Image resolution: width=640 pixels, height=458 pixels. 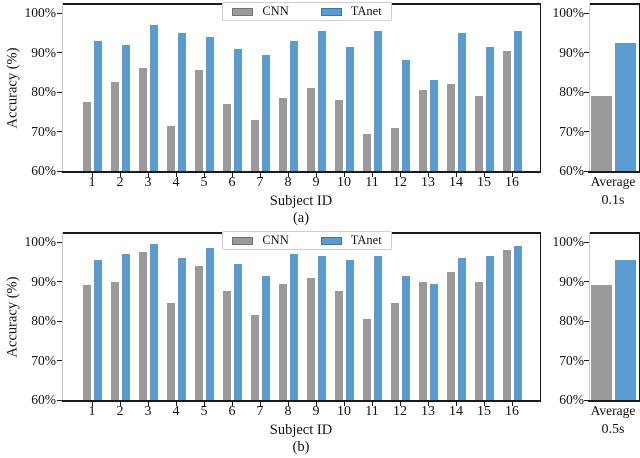 What do you see at coordinates (316, 182) in the screenshot?
I see `x-tick-label: 9` at bounding box center [316, 182].